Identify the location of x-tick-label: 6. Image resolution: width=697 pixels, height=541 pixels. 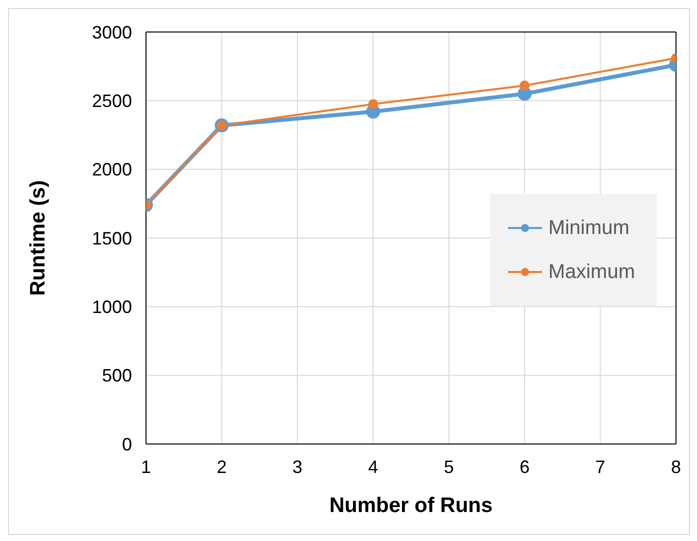
(525, 466).